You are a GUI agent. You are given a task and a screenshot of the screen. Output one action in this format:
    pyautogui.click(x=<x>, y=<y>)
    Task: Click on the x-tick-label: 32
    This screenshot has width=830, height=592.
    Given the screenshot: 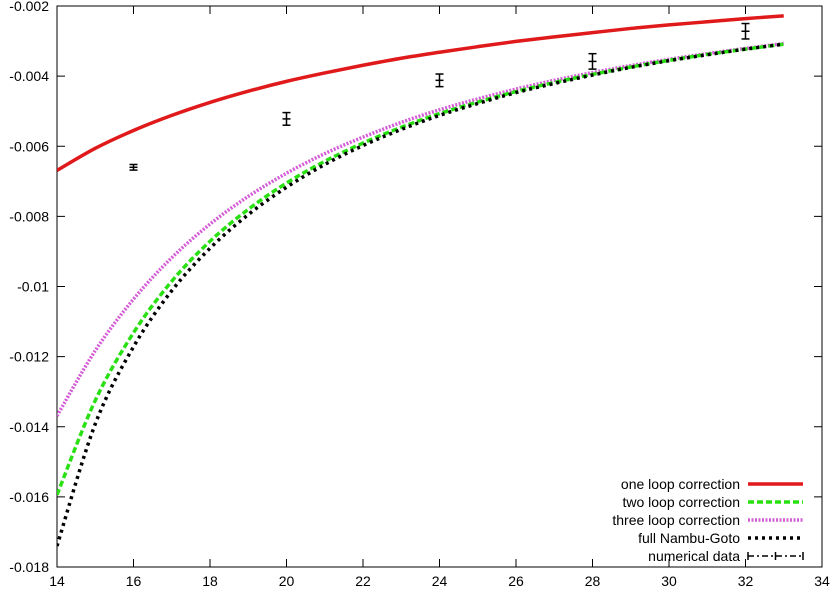 What is the action you would take?
    pyautogui.click(x=746, y=581)
    